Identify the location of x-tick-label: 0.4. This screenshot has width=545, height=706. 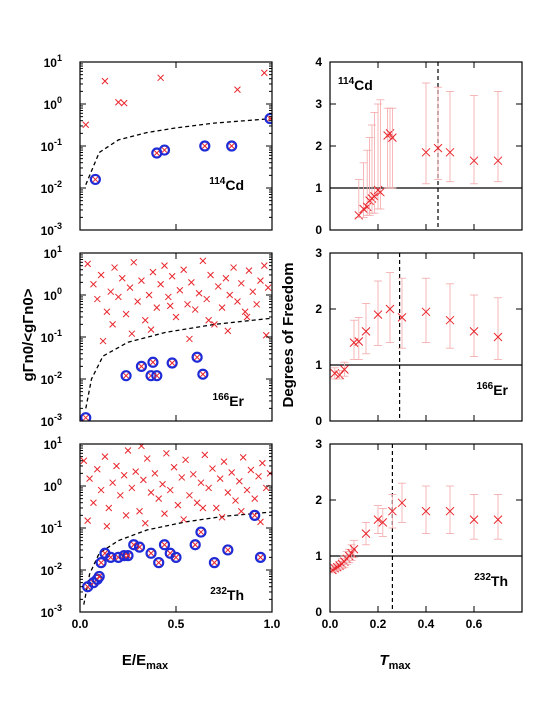
(426, 624).